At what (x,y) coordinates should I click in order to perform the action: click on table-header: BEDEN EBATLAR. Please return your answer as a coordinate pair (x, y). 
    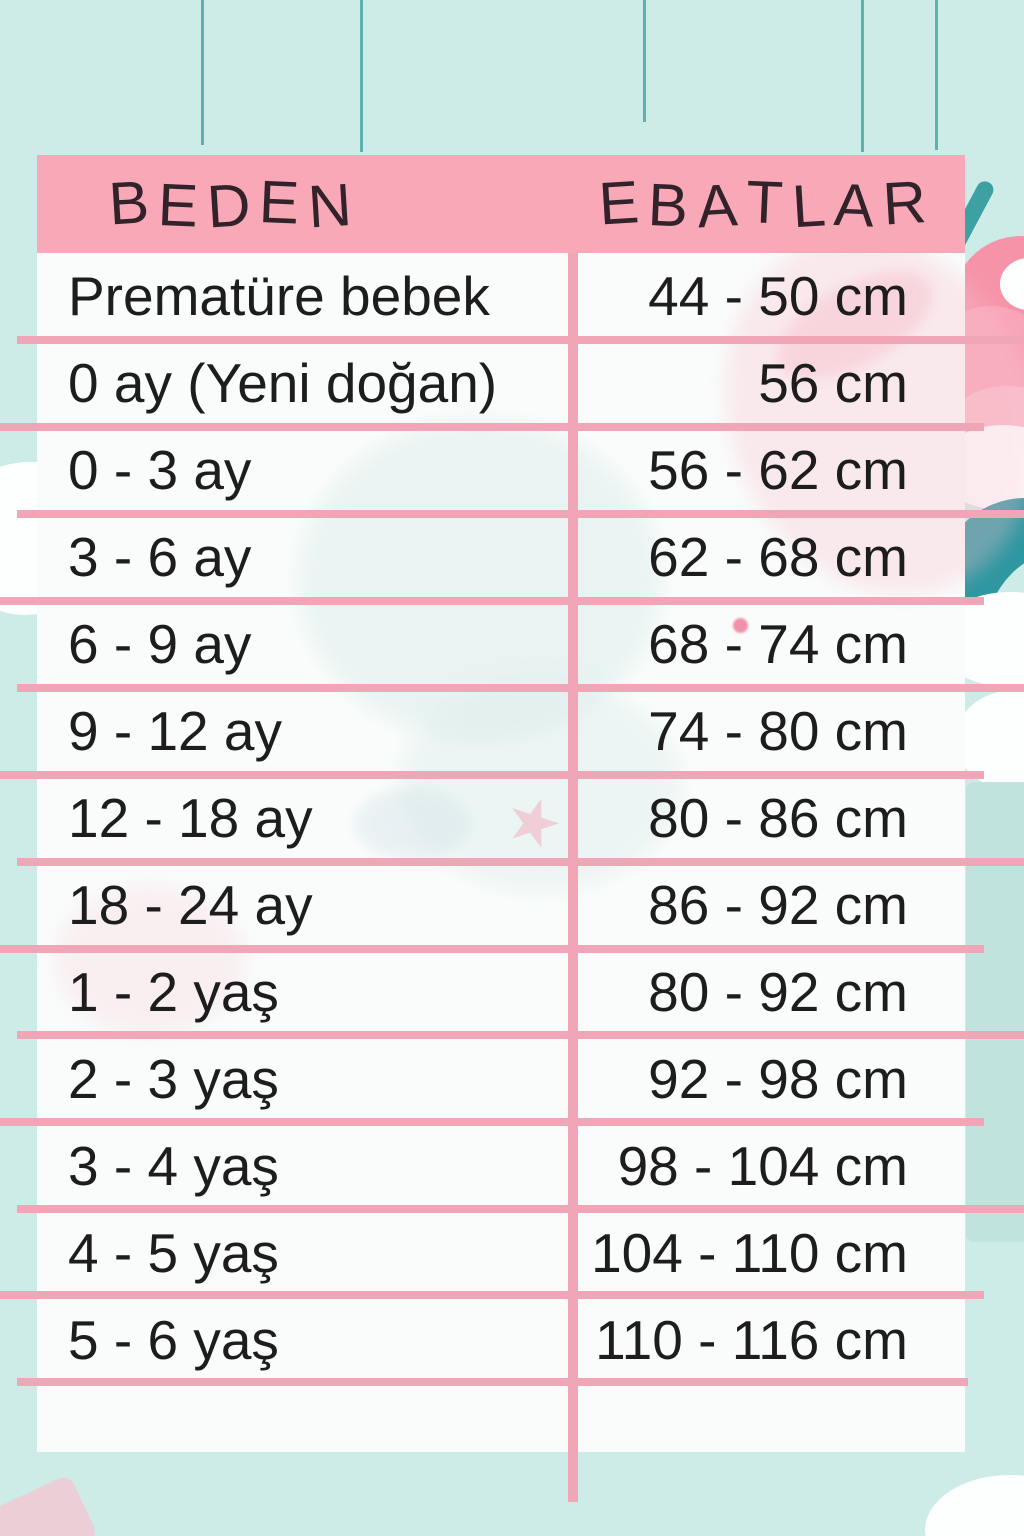
    Looking at the image, I should click on (501, 204).